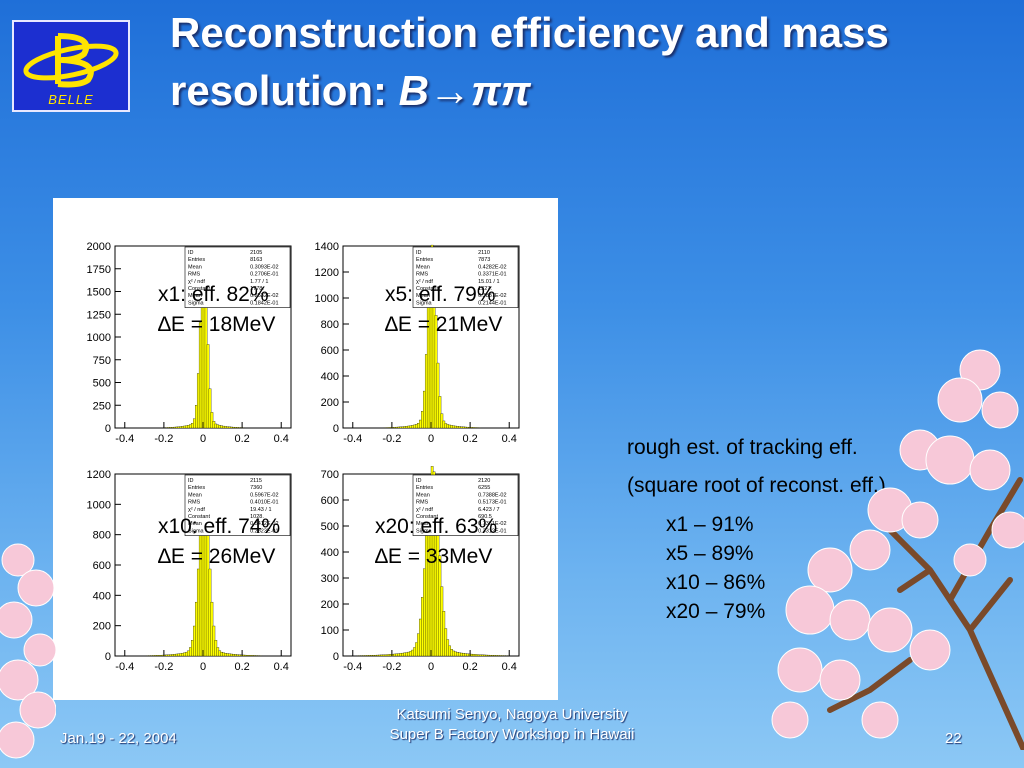 The height and width of the screenshot is (768, 1024). I want to click on stats-value: 0.3837E-02, so click(492, 296).